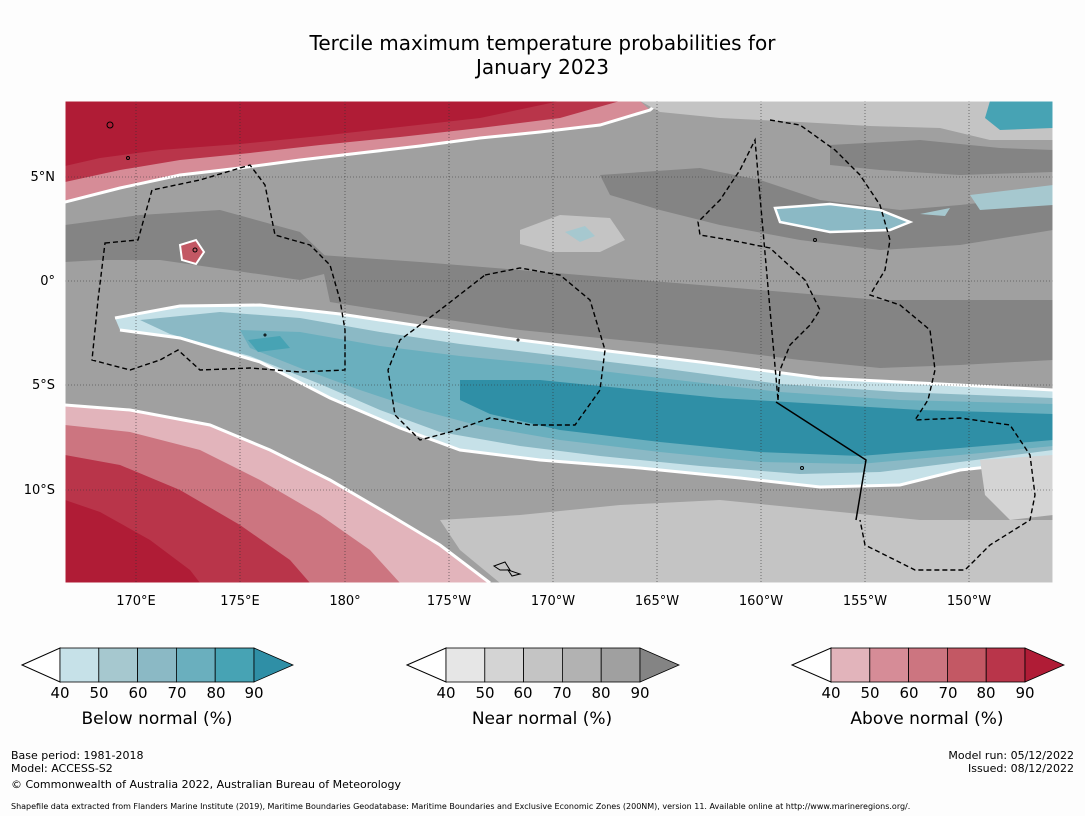 The image size is (1085, 816). Describe the element at coordinates (138, 693) in the screenshot. I see `colorbar-below-tick: 60` at that location.